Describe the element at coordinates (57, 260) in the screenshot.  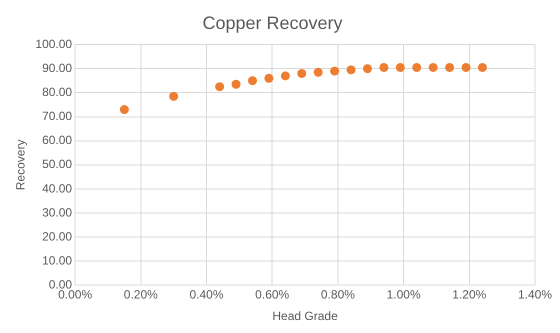
I see `y-tick-label: 10.00` at that location.